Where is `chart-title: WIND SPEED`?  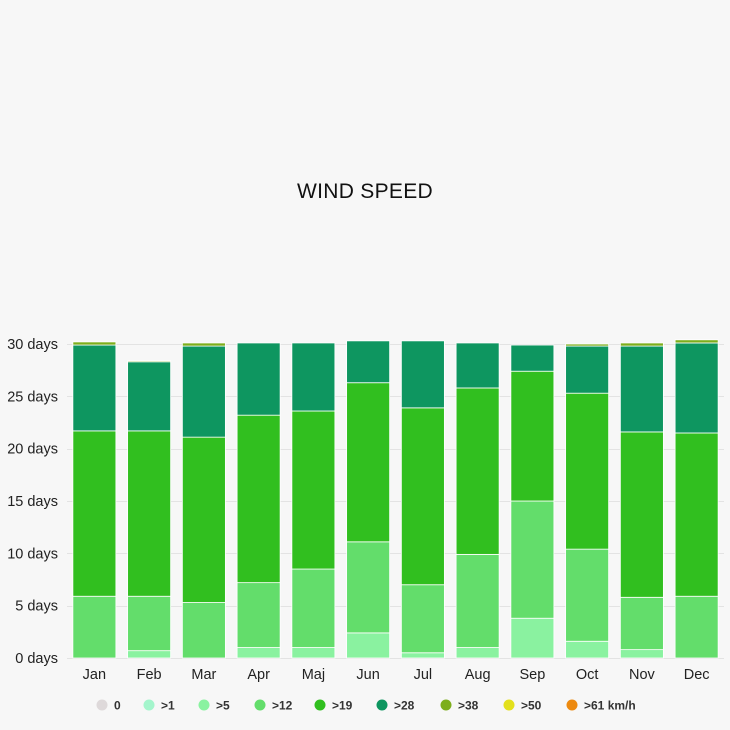
chart-title: WIND SPEED is located at coordinates (364, 191).